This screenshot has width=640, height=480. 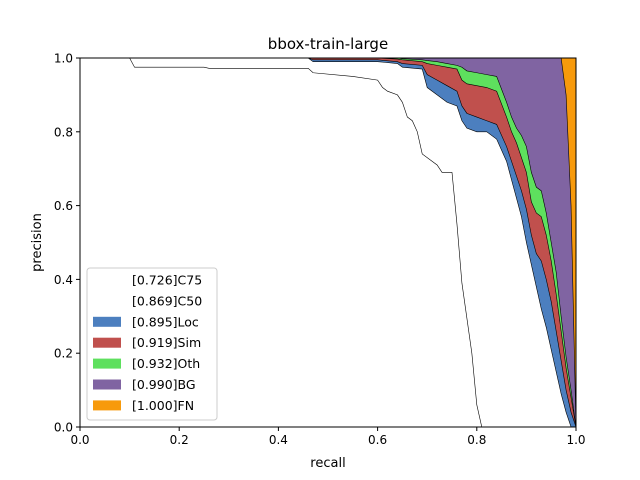 What do you see at coordinates (328, 437) in the screenshot?
I see `x-axis-ticks: 0.0 0.2 0.4 0.6 0.8 1.0` at bounding box center [328, 437].